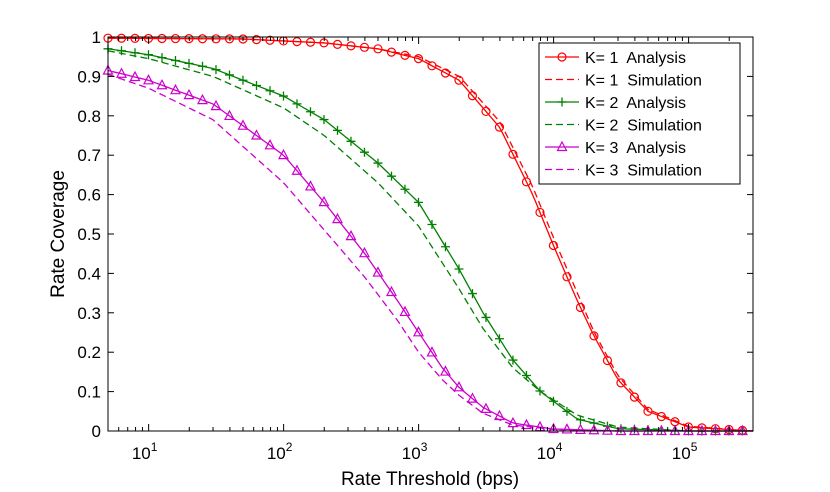  What do you see at coordinates (550, 451) in the screenshot?
I see `x-tick-label: 10⁴` at bounding box center [550, 451].